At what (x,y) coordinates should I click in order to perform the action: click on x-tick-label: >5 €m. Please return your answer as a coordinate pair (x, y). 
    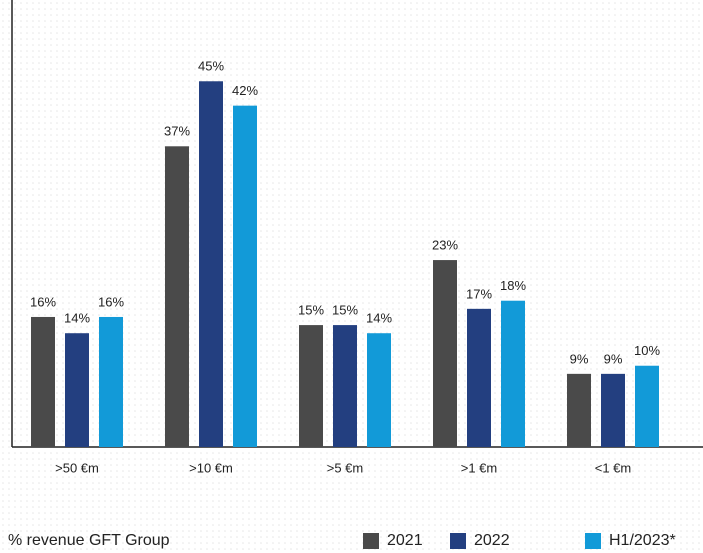
    Looking at the image, I should click on (345, 467).